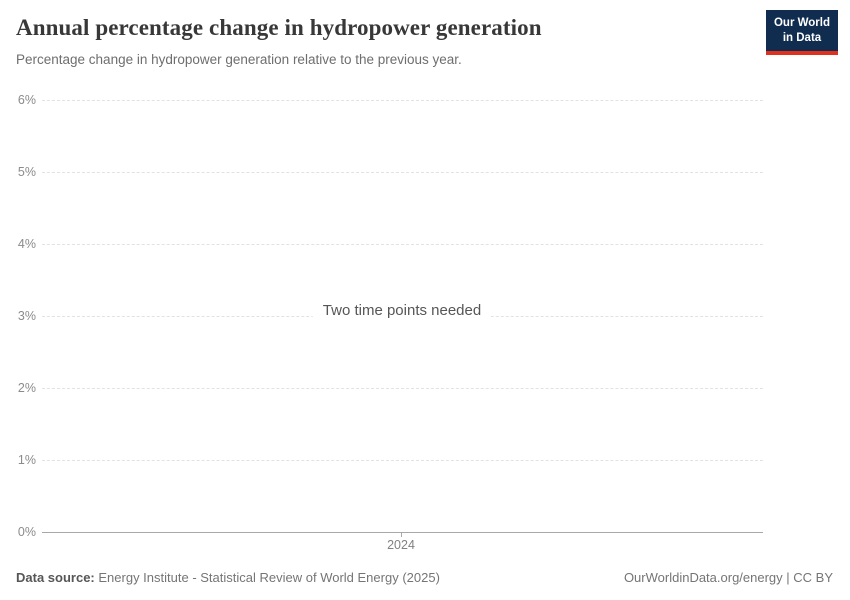  Describe the element at coordinates (26, 460) in the screenshot. I see `y-tick-label: 1%` at that location.